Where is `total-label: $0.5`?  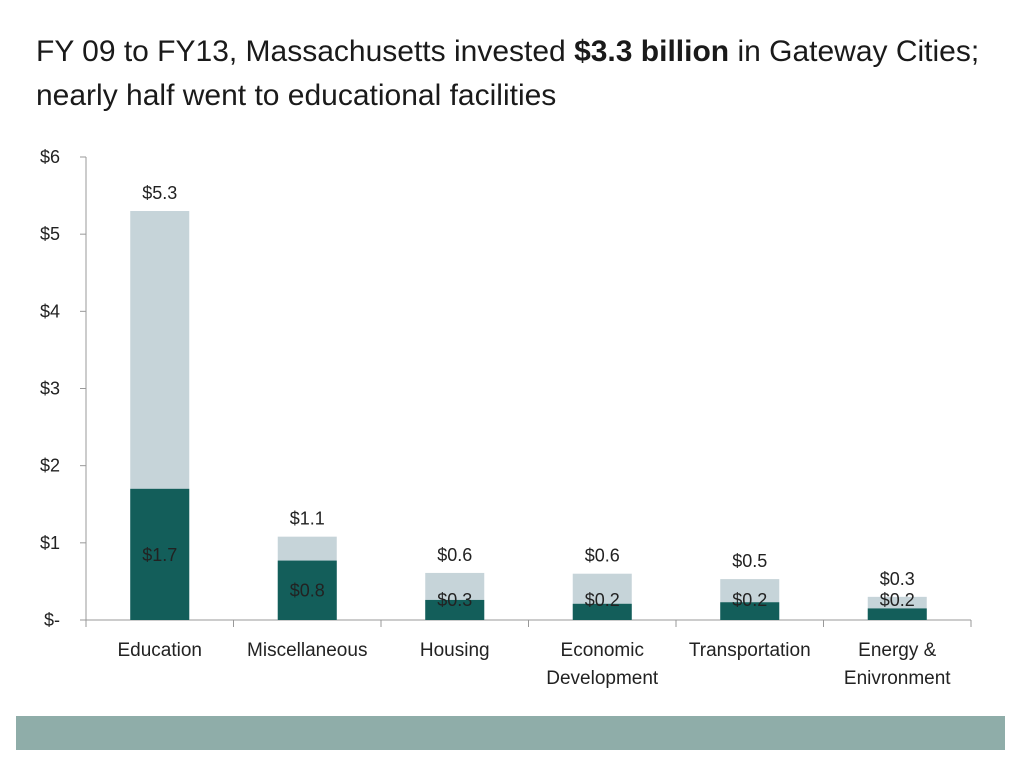 total-label: $0.5 is located at coordinates (749, 561).